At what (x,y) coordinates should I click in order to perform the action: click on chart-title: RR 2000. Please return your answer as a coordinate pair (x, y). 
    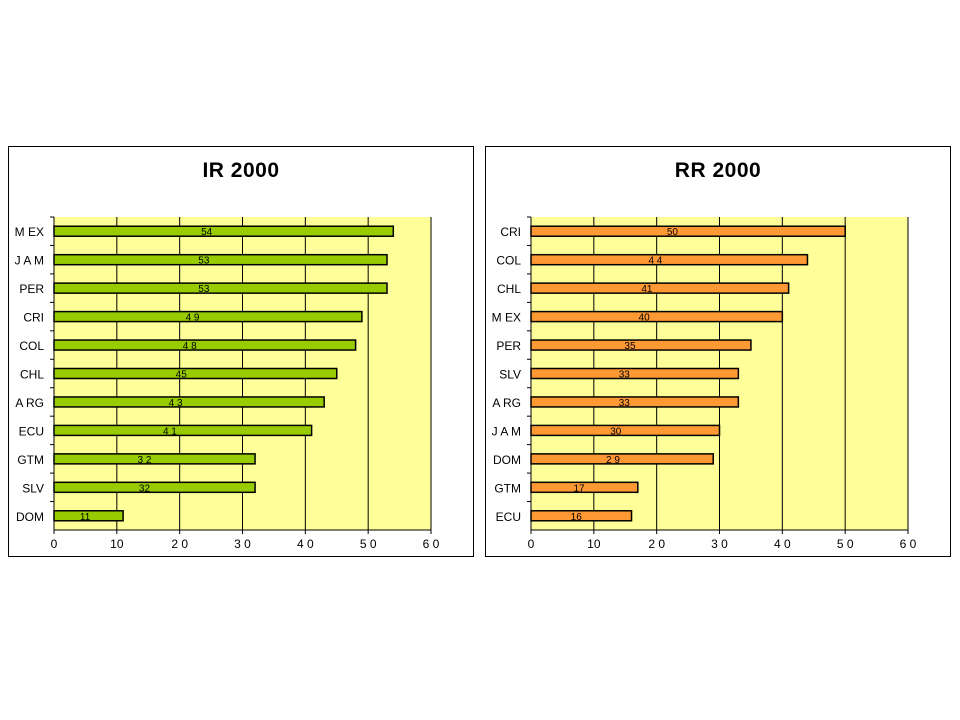
    Looking at the image, I should click on (718, 170).